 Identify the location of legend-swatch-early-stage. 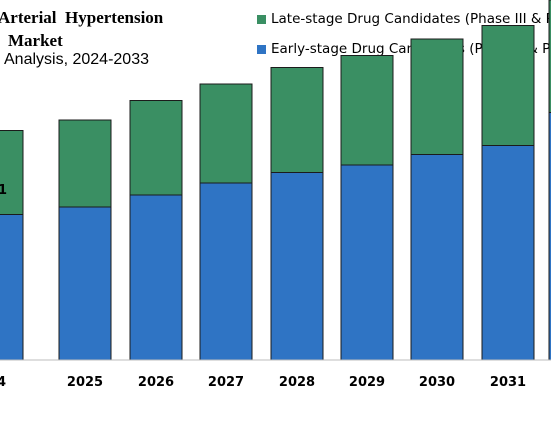
(261, 49).